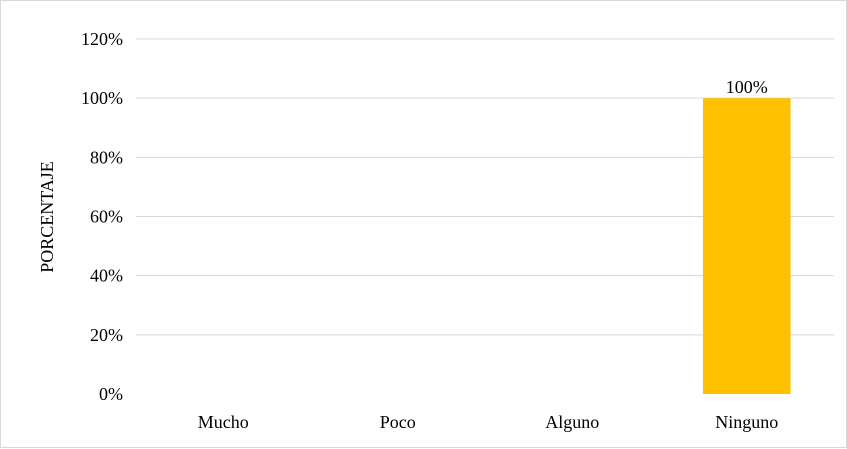  Describe the element at coordinates (572, 422) in the screenshot. I see `x-category-label: Alguno` at that location.